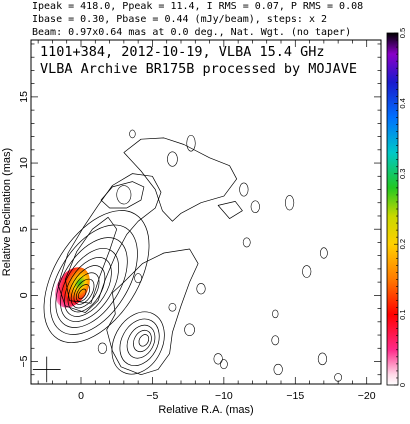  What do you see at coordinates (198, 69) in the screenshot?
I see `chart-subtitle: VLBA Archive BR175B processed by MOJAVE` at bounding box center [198, 69].